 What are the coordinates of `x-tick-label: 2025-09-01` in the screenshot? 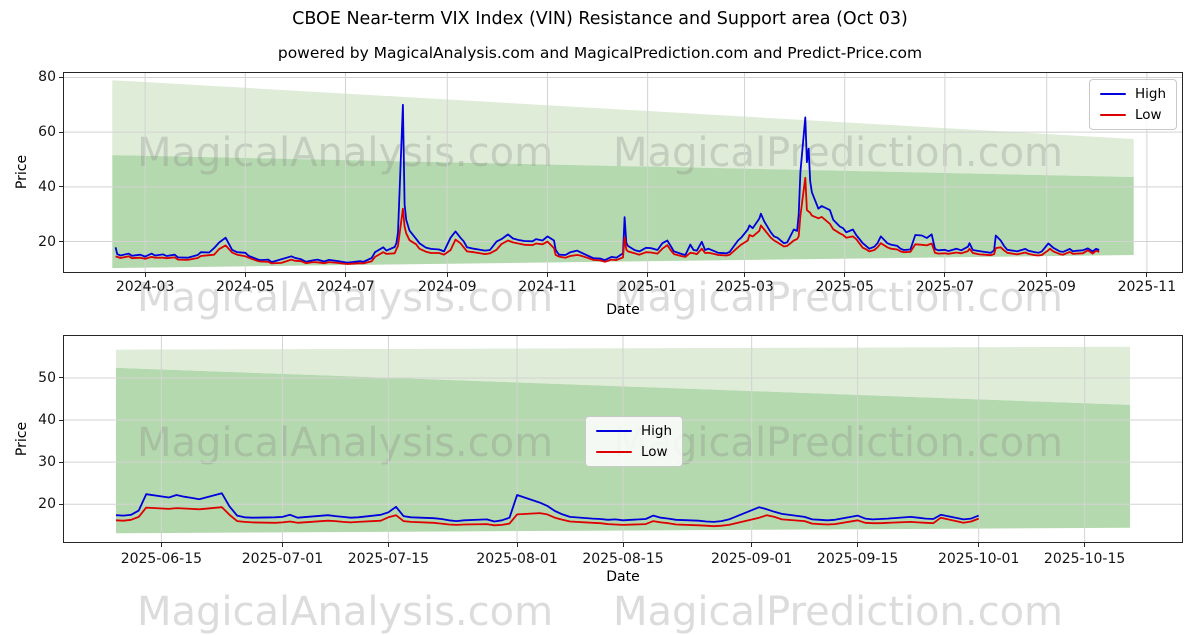 It's located at (751, 559).